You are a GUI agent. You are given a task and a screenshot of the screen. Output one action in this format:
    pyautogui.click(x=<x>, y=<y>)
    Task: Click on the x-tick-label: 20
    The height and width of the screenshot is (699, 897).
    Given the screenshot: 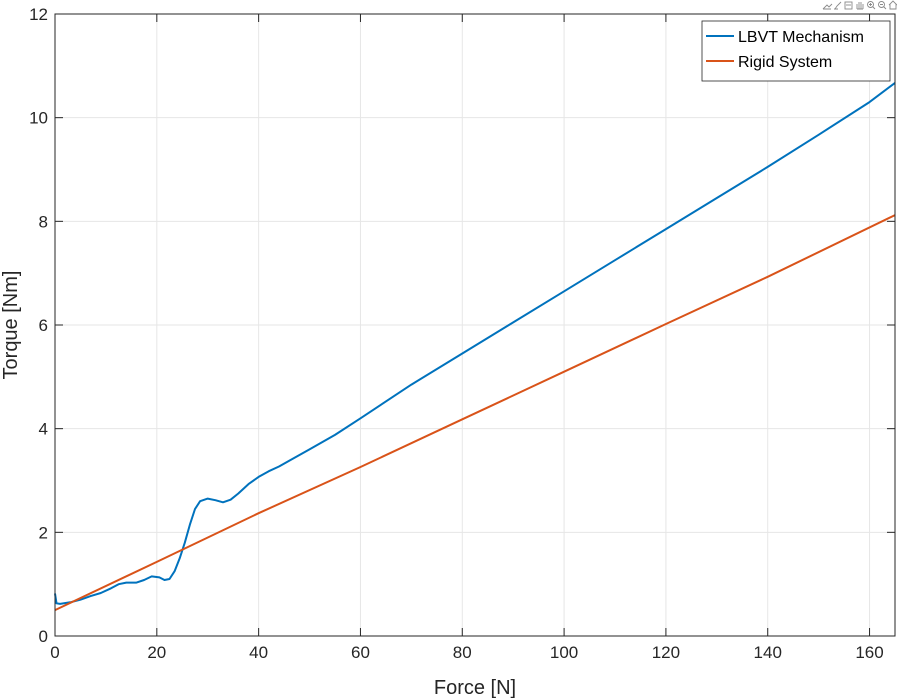 What is the action you would take?
    pyautogui.click(x=156, y=652)
    